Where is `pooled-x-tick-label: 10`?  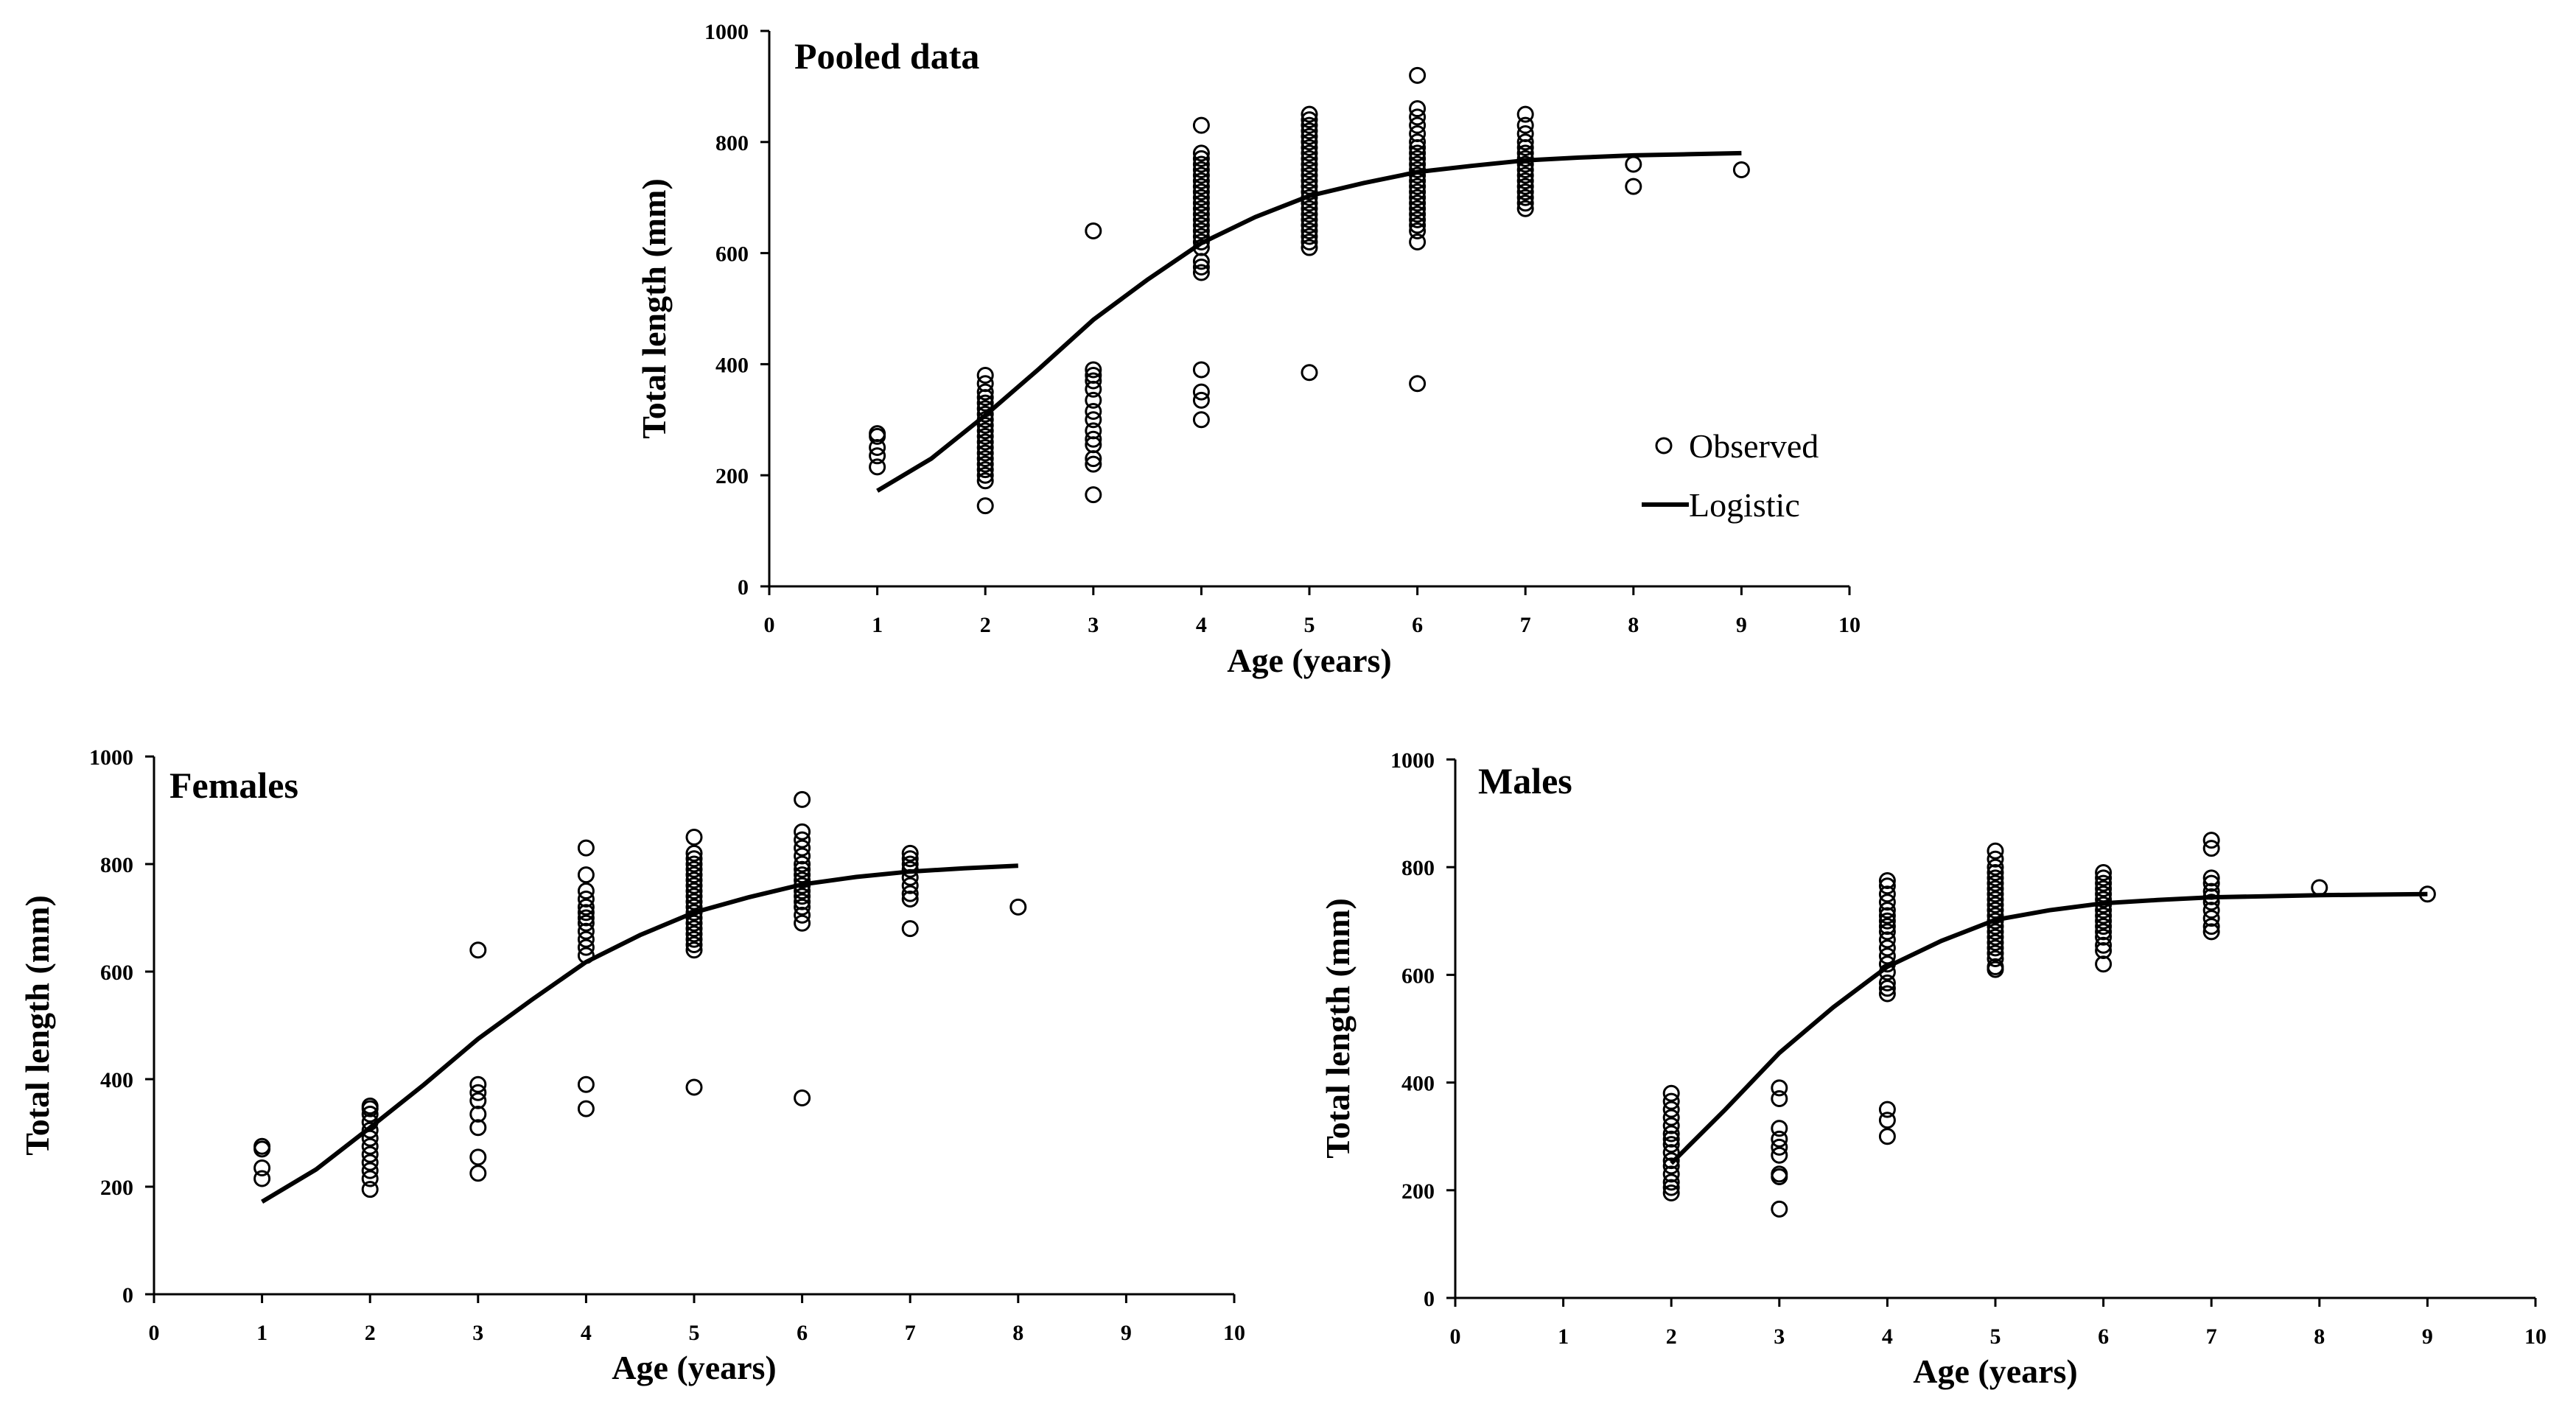 pooled-x-tick-label: 10 is located at coordinates (1849, 625).